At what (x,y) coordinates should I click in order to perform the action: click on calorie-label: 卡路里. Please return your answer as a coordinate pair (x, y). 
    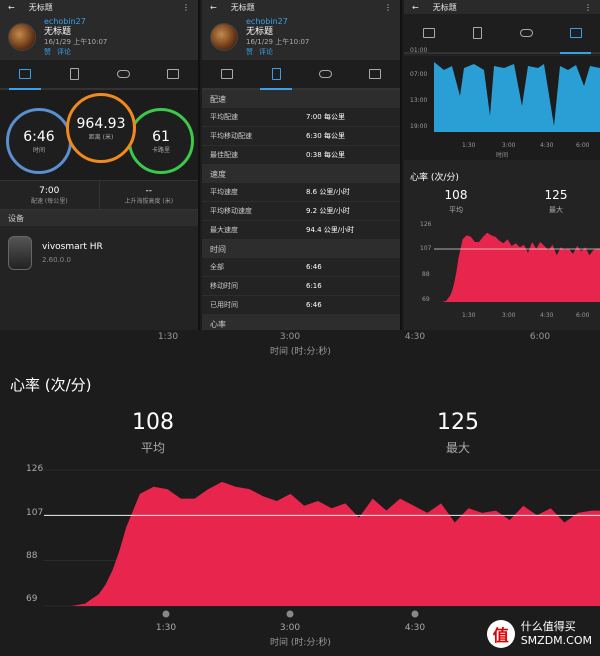
    Looking at the image, I should click on (160, 150).